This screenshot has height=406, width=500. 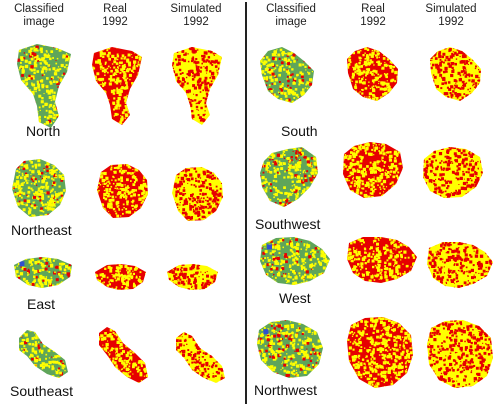 What do you see at coordinates (460, 265) in the screenshot?
I see `map-west-simulated` at bounding box center [460, 265].